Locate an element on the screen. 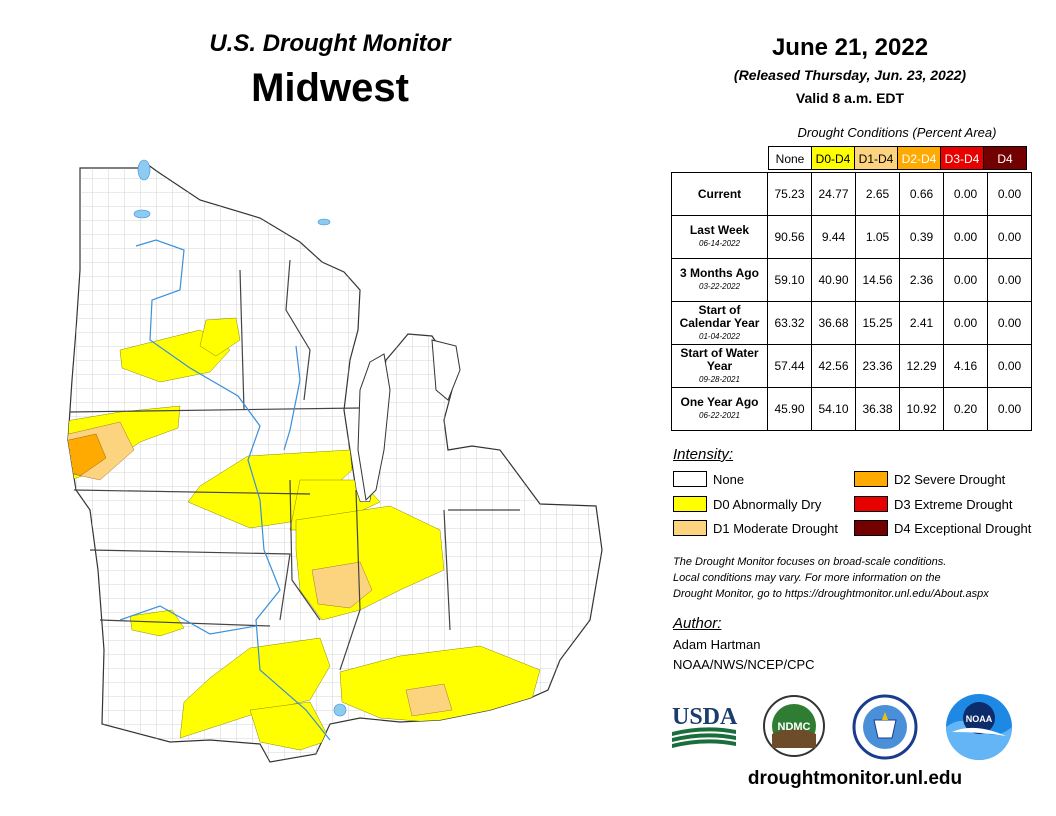 This screenshot has height=816, width=1056. legend-d3: D3 Extreme Drought is located at coordinates (933, 504).